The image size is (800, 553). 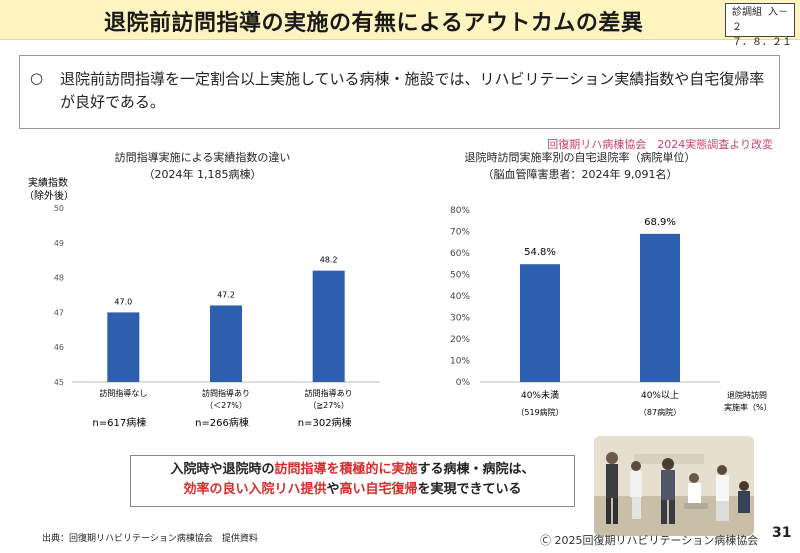 I want to click on conclusion-line2-b: や, so click(x=333, y=489).